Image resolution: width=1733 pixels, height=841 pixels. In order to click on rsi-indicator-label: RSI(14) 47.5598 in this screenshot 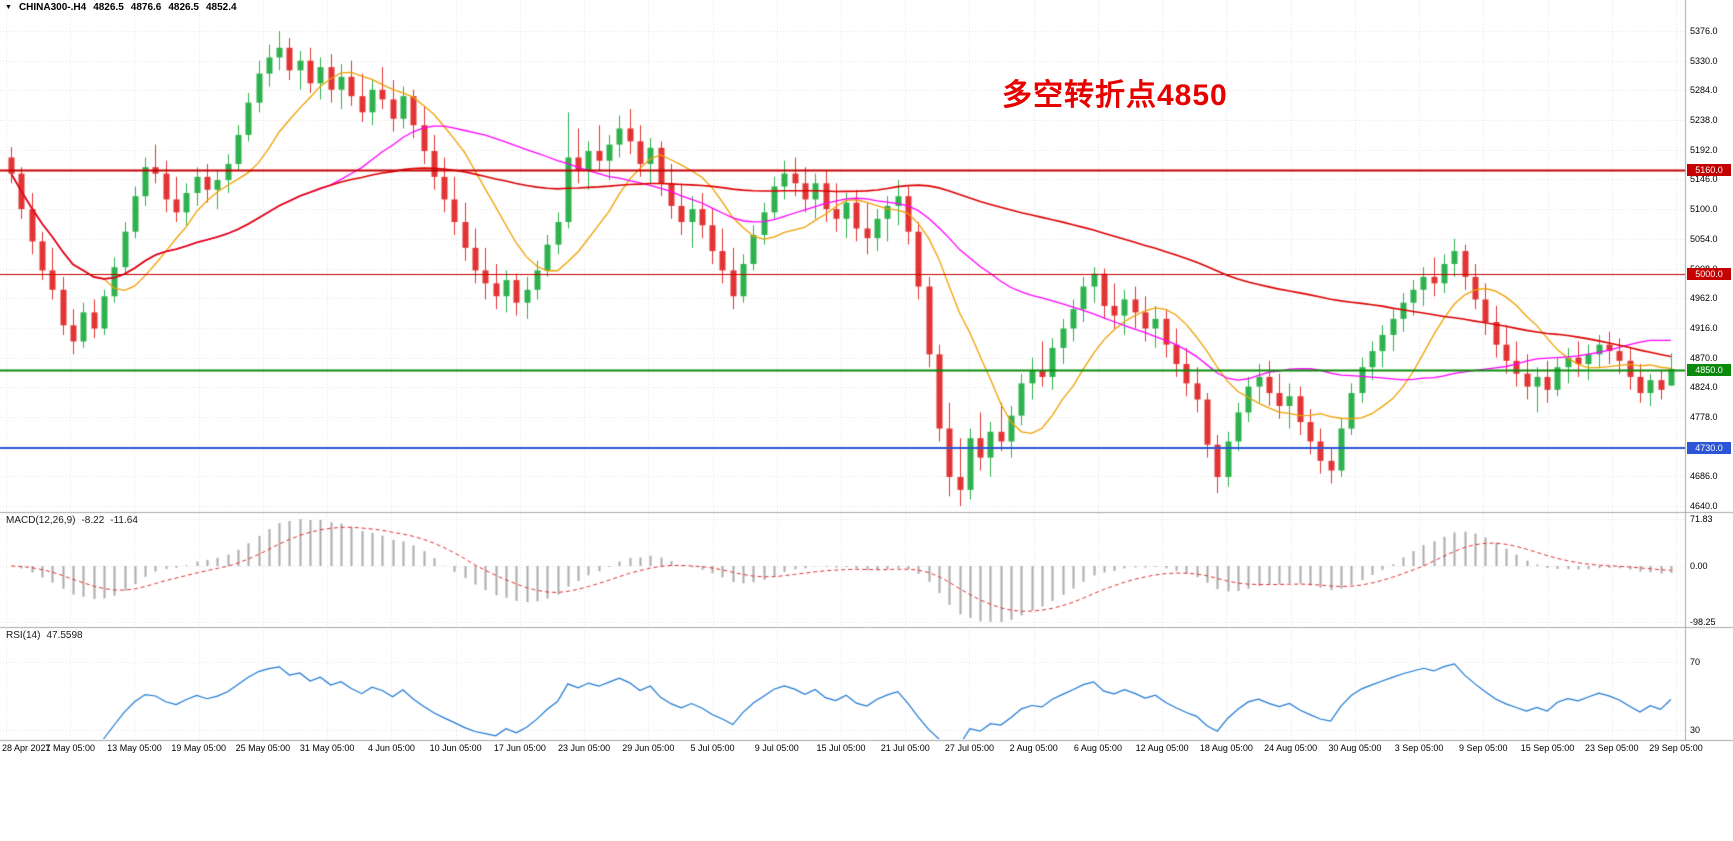, I will do `click(44, 635)`.